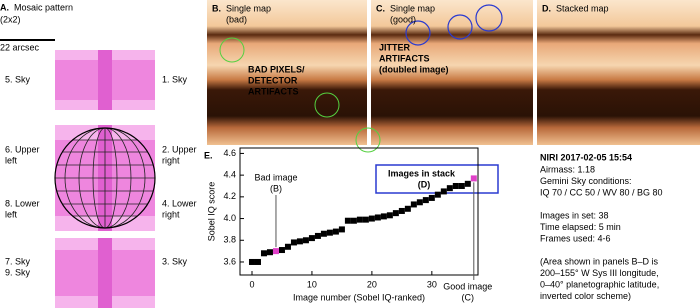  I want to click on plot-frame, so click(359, 211).